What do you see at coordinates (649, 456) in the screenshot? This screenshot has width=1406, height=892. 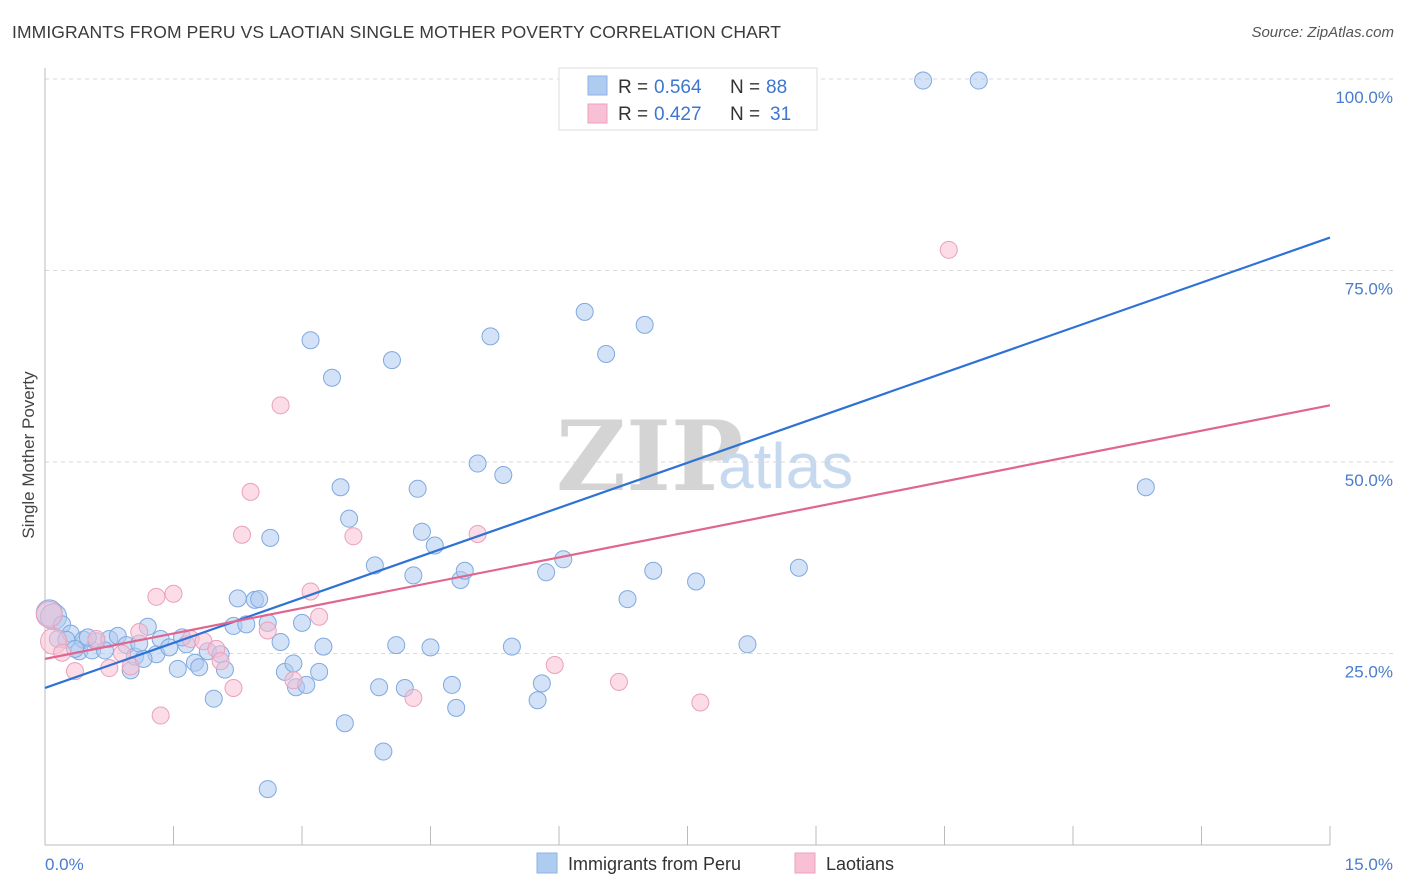 I see `watermark-zip: ZIP` at bounding box center [649, 456].